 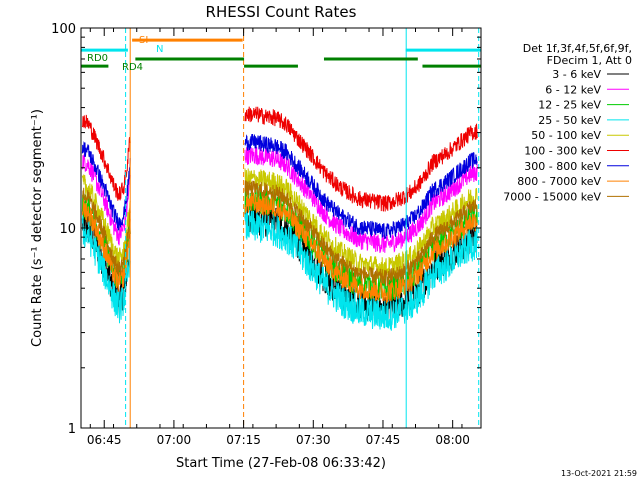 I want to click on legend-label: 6 - 12 keV, so click(x=573, y=89).